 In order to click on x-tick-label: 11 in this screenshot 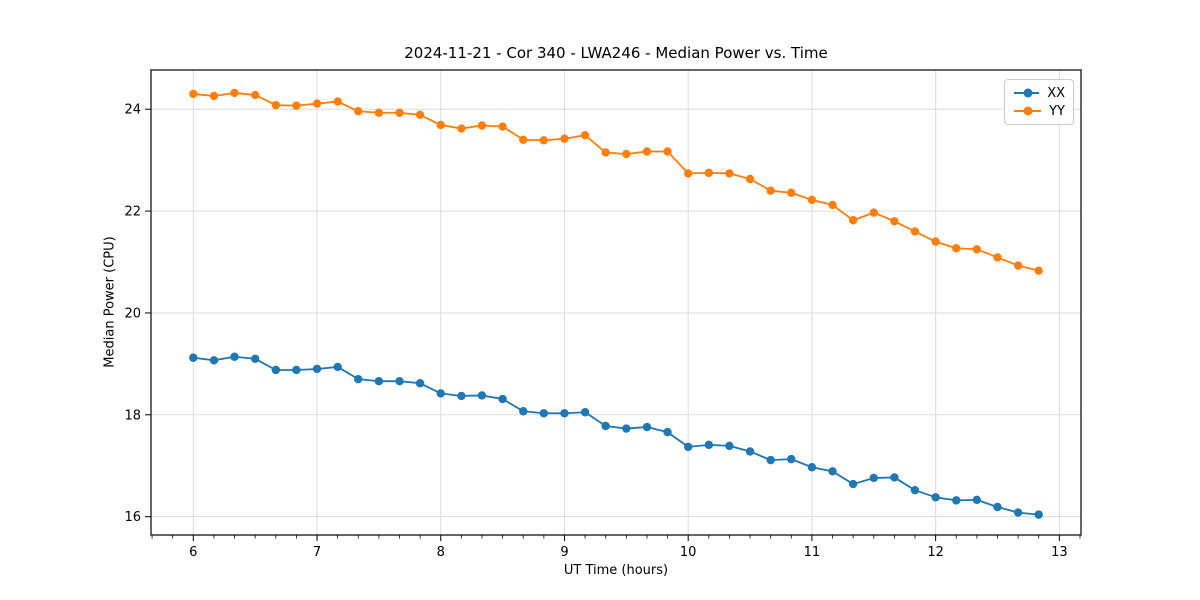, I will do `click(812, 552)`.